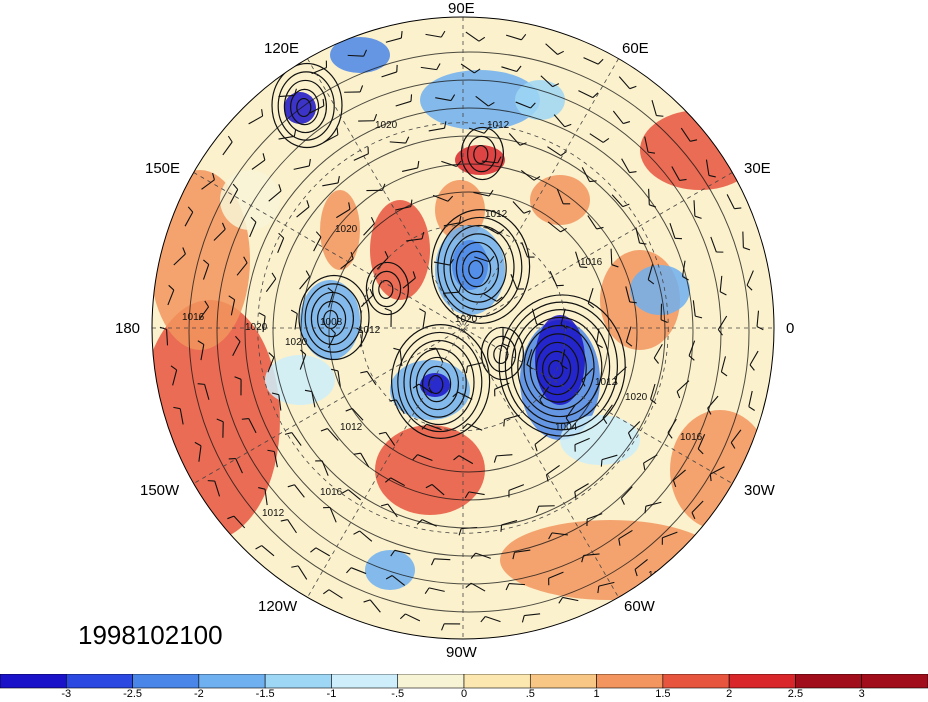  I want to click on colorbar-tick-label: .5, so click(530, 694).